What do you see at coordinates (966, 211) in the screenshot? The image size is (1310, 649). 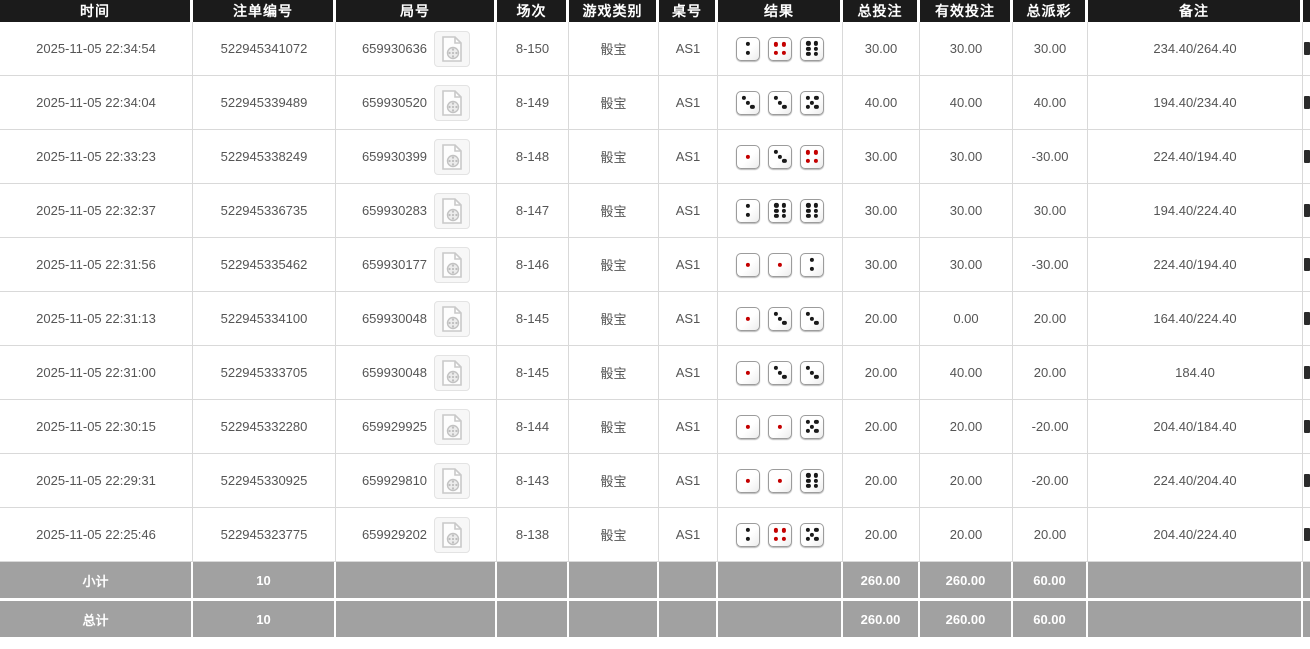 I see `valid-bet-cell: 30.00` at bounding box center [966, 211].